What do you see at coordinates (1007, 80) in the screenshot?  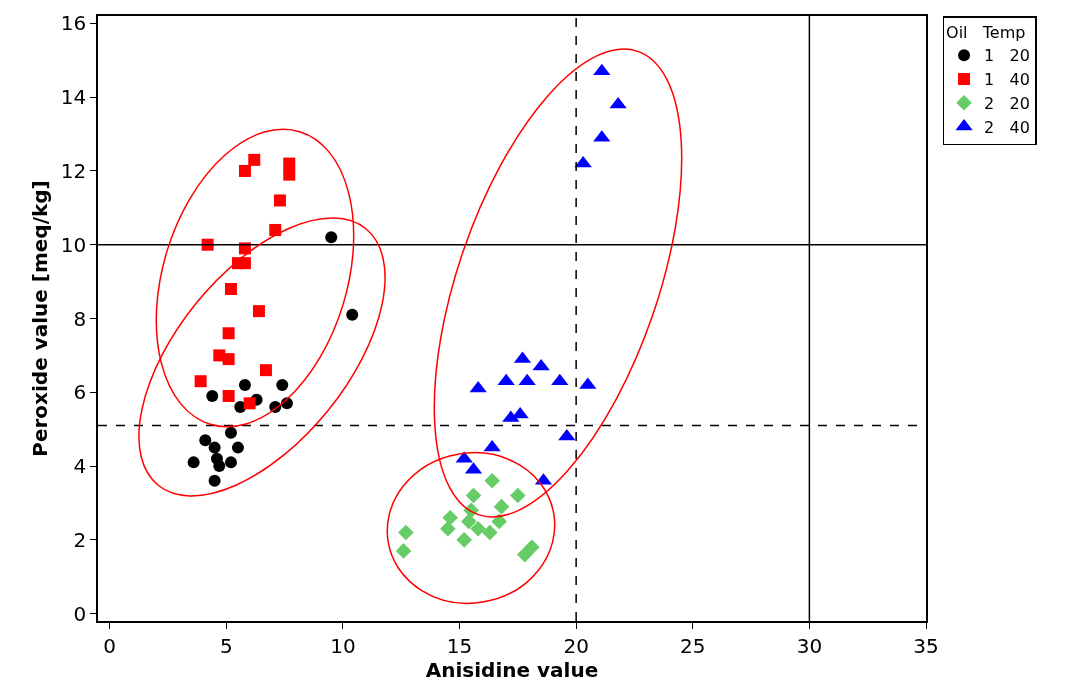 I see `legend-label: 1 40` at bounding box center [1007, 80].